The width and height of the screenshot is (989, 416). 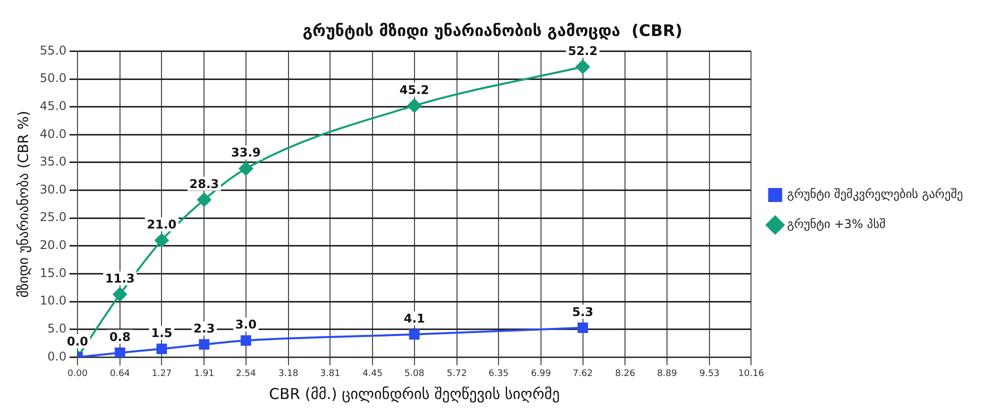 I want to click on chart-title: გრუნტის მზიდი უნარიანობის გამოცდა (CBR), so click(x=492, y=30).